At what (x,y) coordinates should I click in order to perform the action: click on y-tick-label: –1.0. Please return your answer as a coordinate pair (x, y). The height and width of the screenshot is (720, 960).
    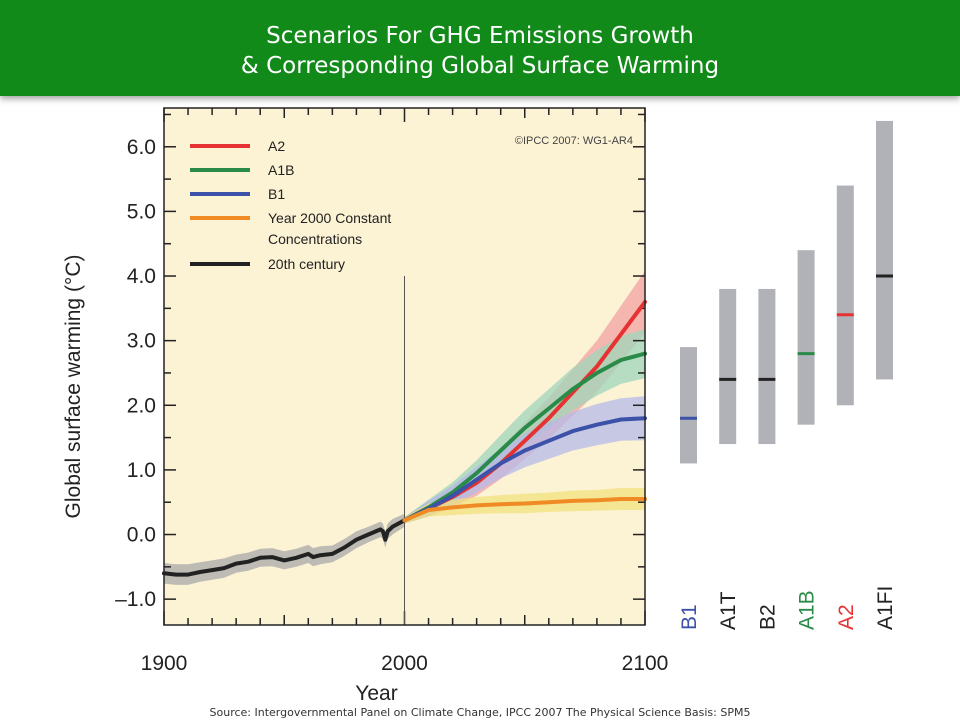
    Looking at the image, I should click on (135, 599).